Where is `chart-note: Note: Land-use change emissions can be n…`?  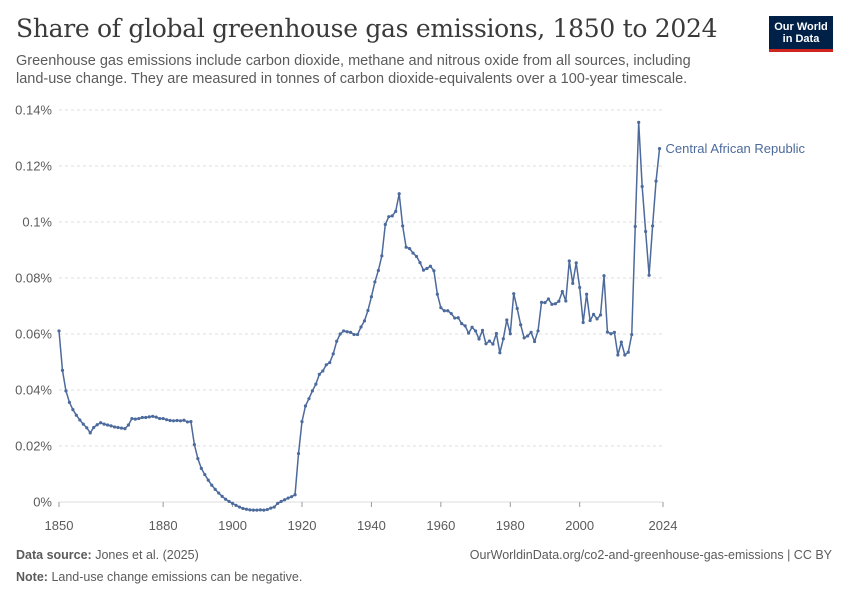 chart-note: Note: Land-use change emissions can be n… is located at coordinates (159, 577).